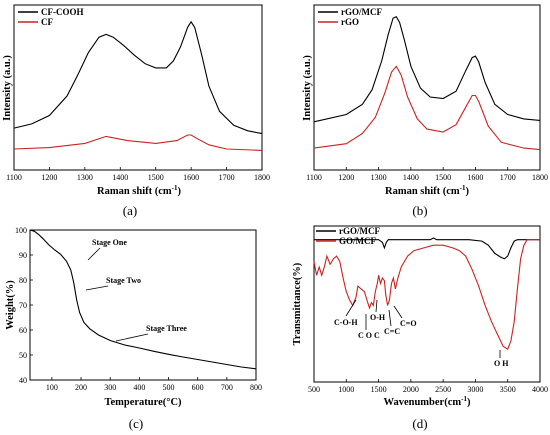 The width and height of the screenshot is (550, 435). What do you see at coordinates (475, 389) in the screenshot?
I see `x-tick-label-d-3000: 3000` at bounding box center [475, 389].